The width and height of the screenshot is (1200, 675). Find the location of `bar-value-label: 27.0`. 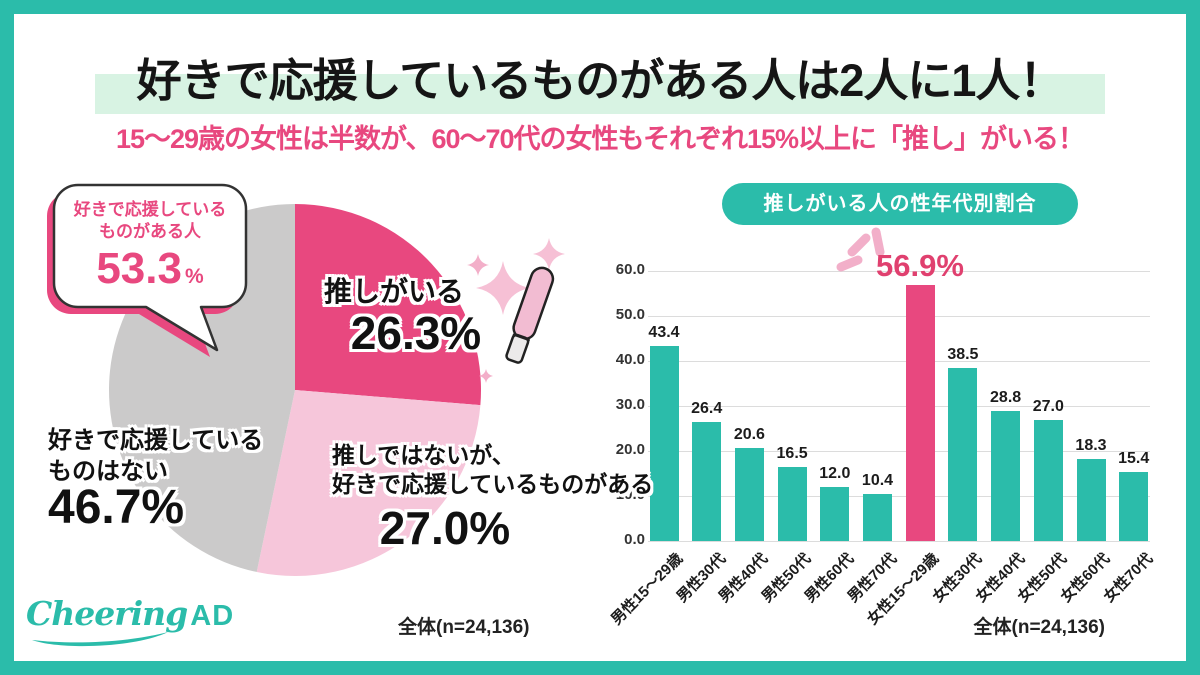

bar-value-label: 27.0 is located at coordinates (1048, 406).